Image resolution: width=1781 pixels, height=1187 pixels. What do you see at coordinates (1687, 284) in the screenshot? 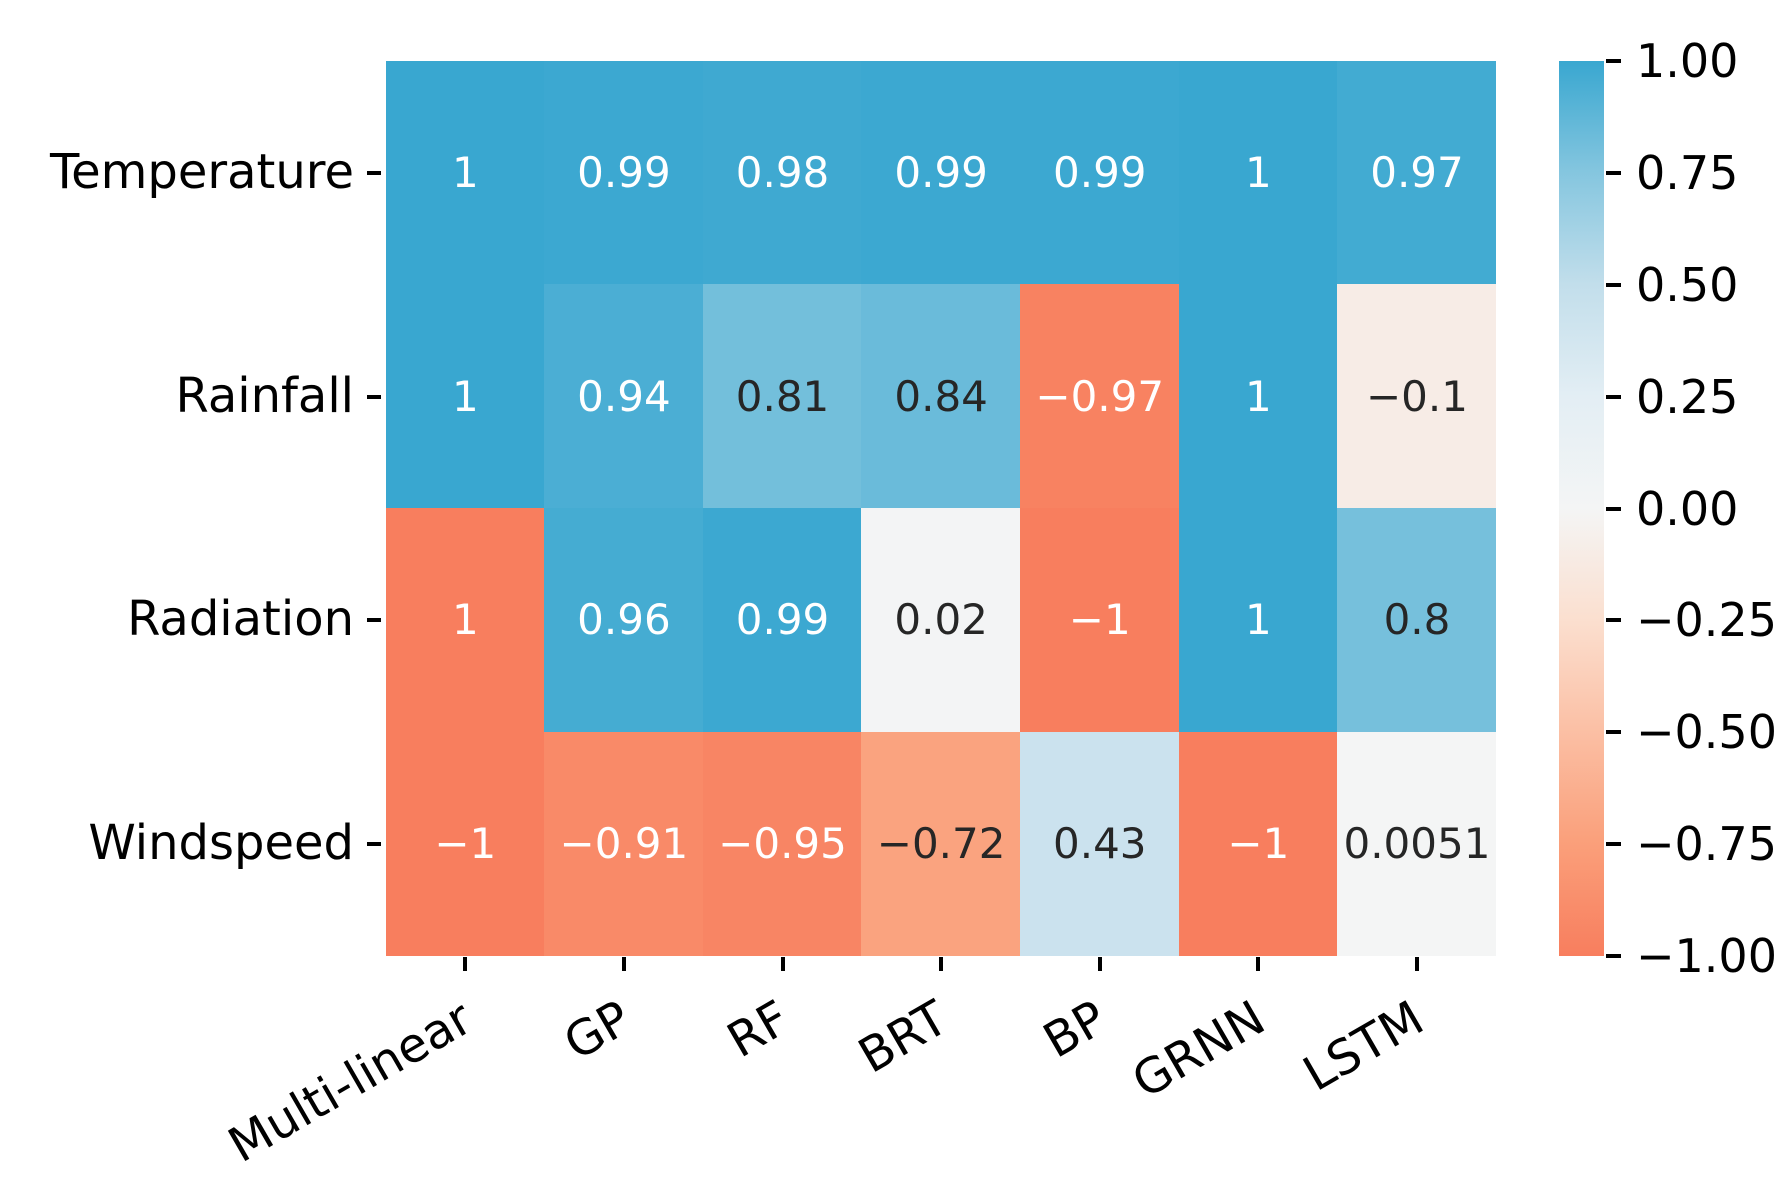
I see `colorbar-tick-label: 0.50` at bounding box center [1687, 284].